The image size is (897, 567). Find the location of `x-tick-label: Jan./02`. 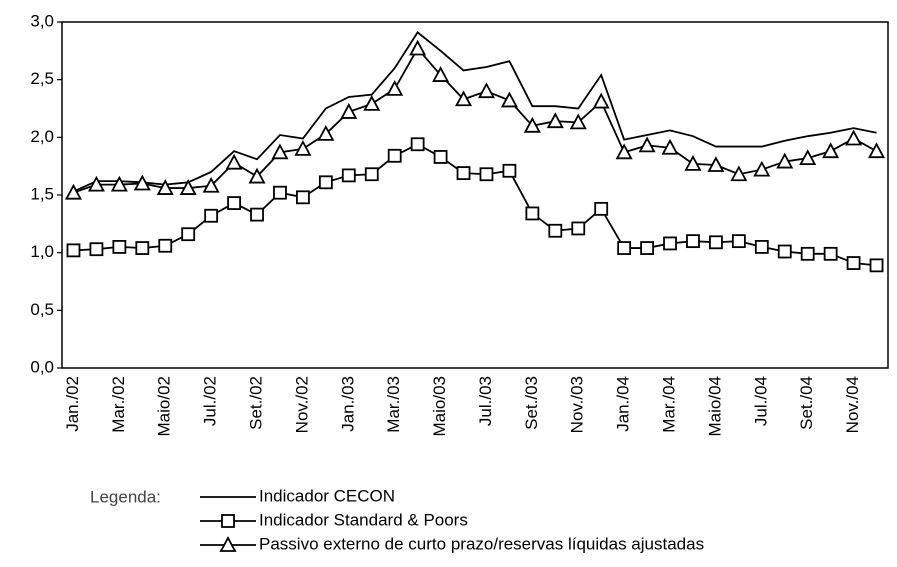

x-tick-label: Jan./02 is located at coordinates (72, 404).